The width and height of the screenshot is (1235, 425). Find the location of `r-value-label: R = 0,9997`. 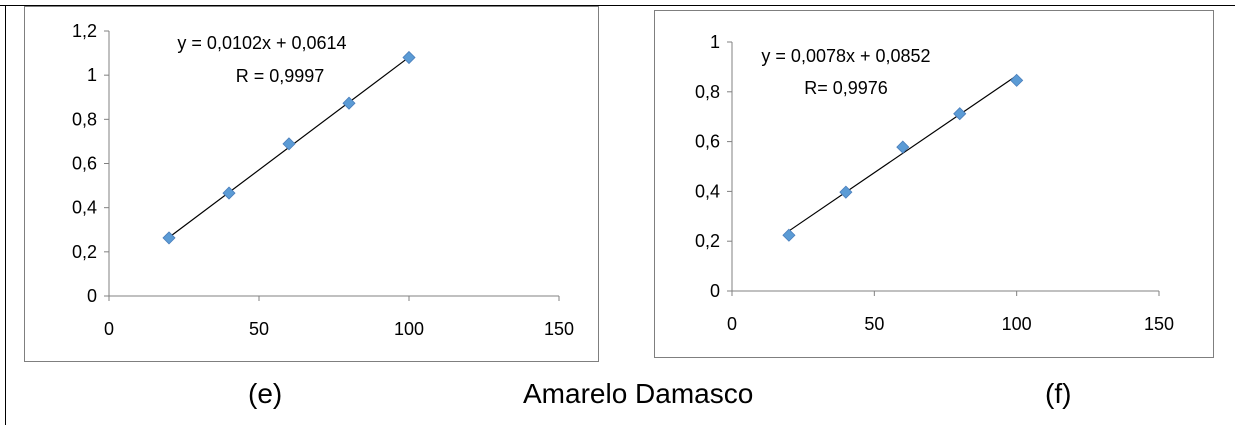

r-value-label: R = 0,9997 is located at coordinates (280, 76).